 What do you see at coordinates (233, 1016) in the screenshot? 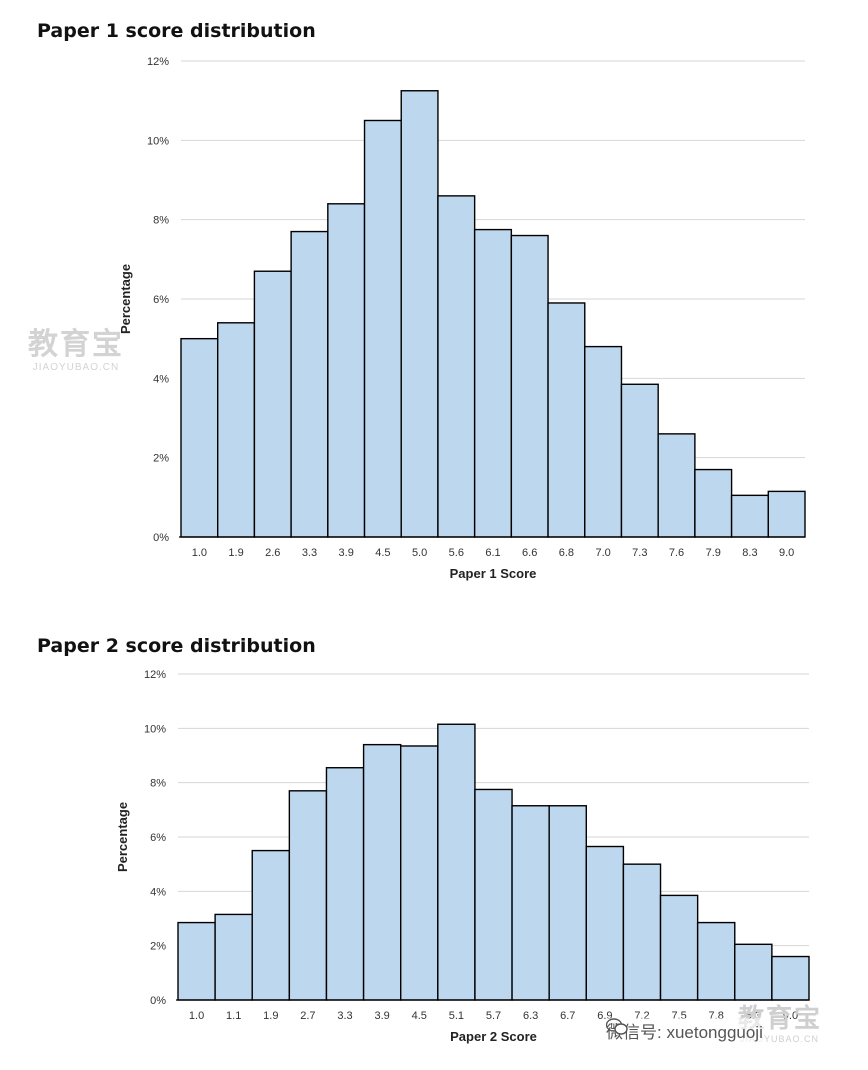
I see `x-tick-label: 1.1` at bounding box center [233, 1016].